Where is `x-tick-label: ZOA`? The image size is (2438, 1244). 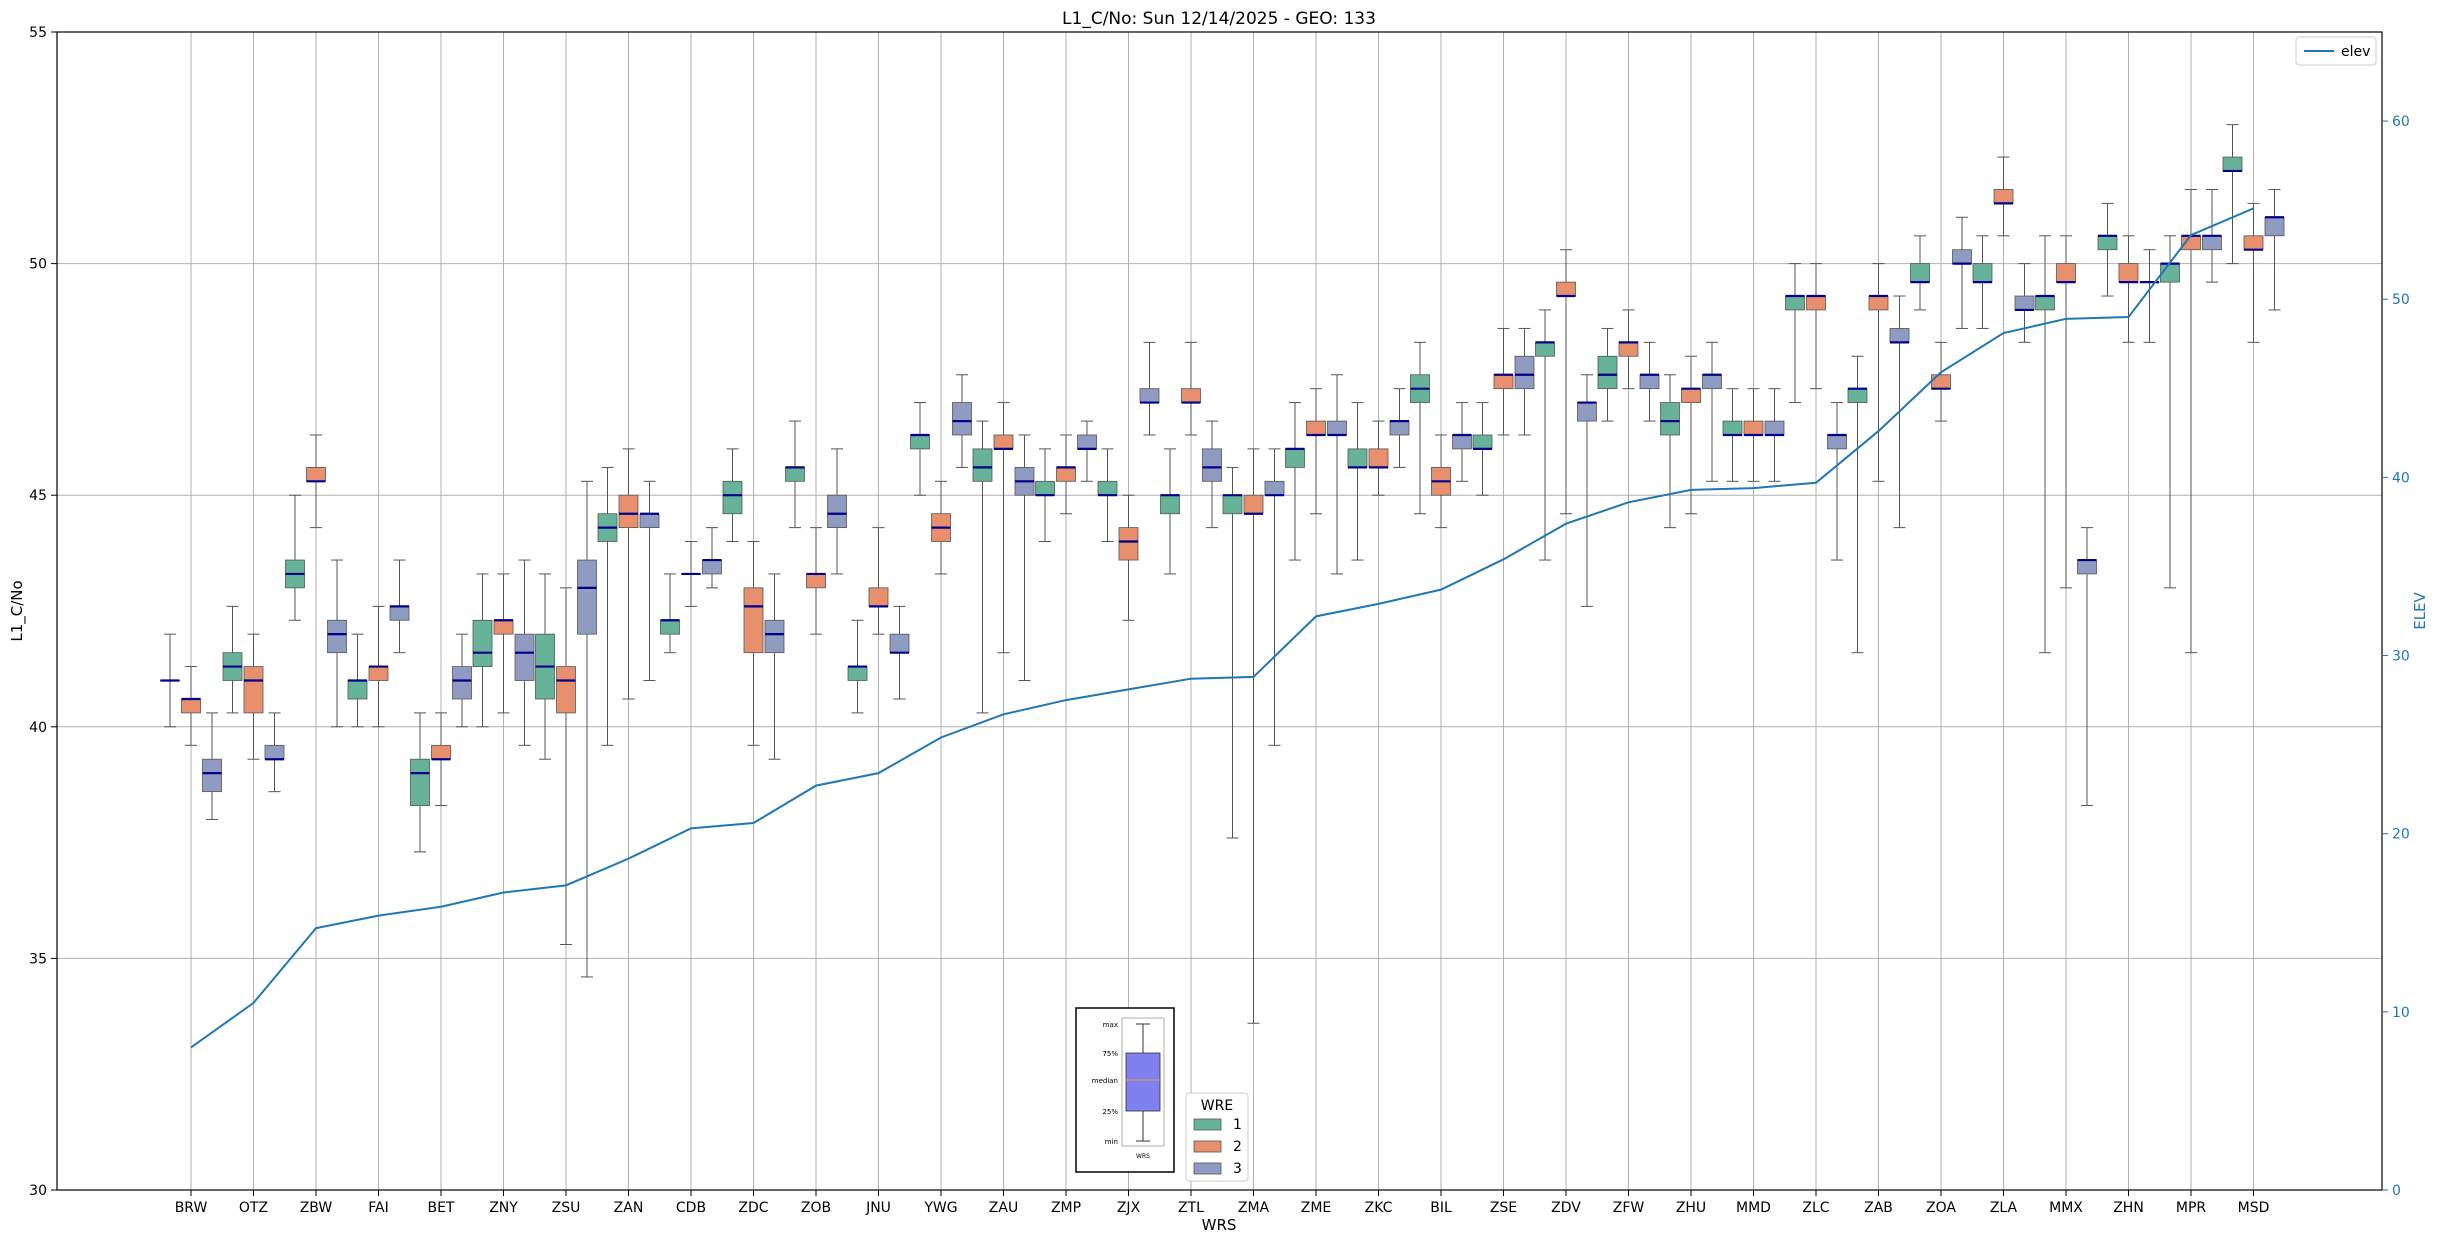 x-tick-label: ZOA is located at coordinates (1941, 1208).